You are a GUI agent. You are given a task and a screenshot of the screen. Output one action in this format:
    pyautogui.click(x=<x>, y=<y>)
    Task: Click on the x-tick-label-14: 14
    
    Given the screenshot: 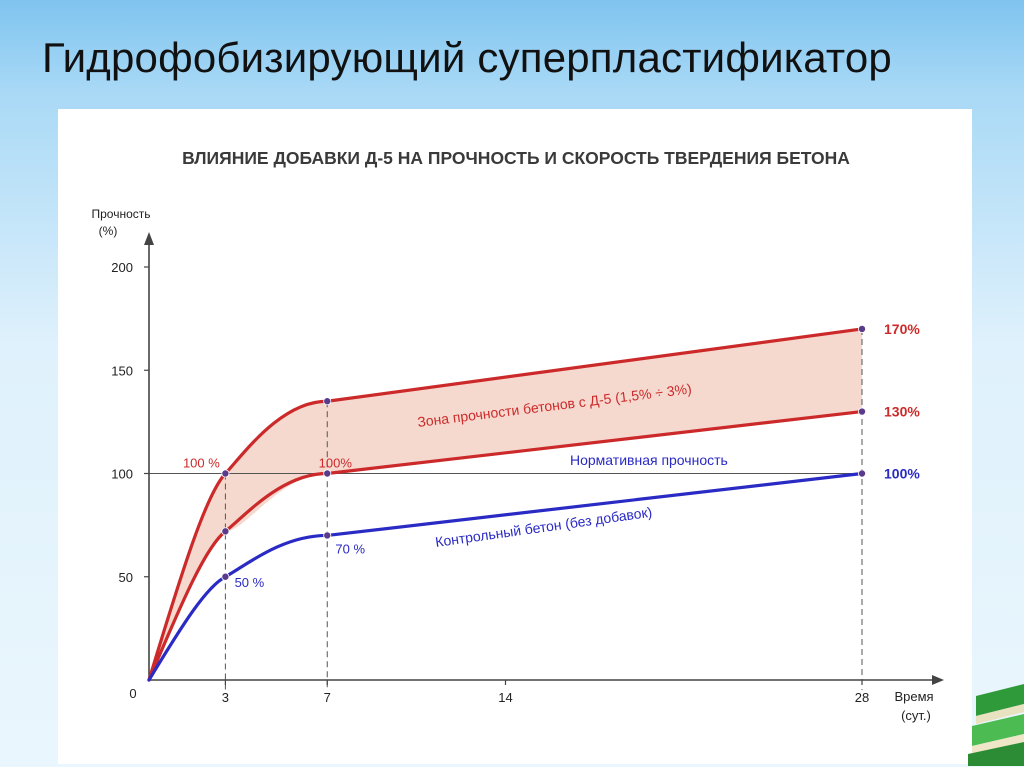 What is the action you would take?
    pyautogui.click(x=505, y=697)
    